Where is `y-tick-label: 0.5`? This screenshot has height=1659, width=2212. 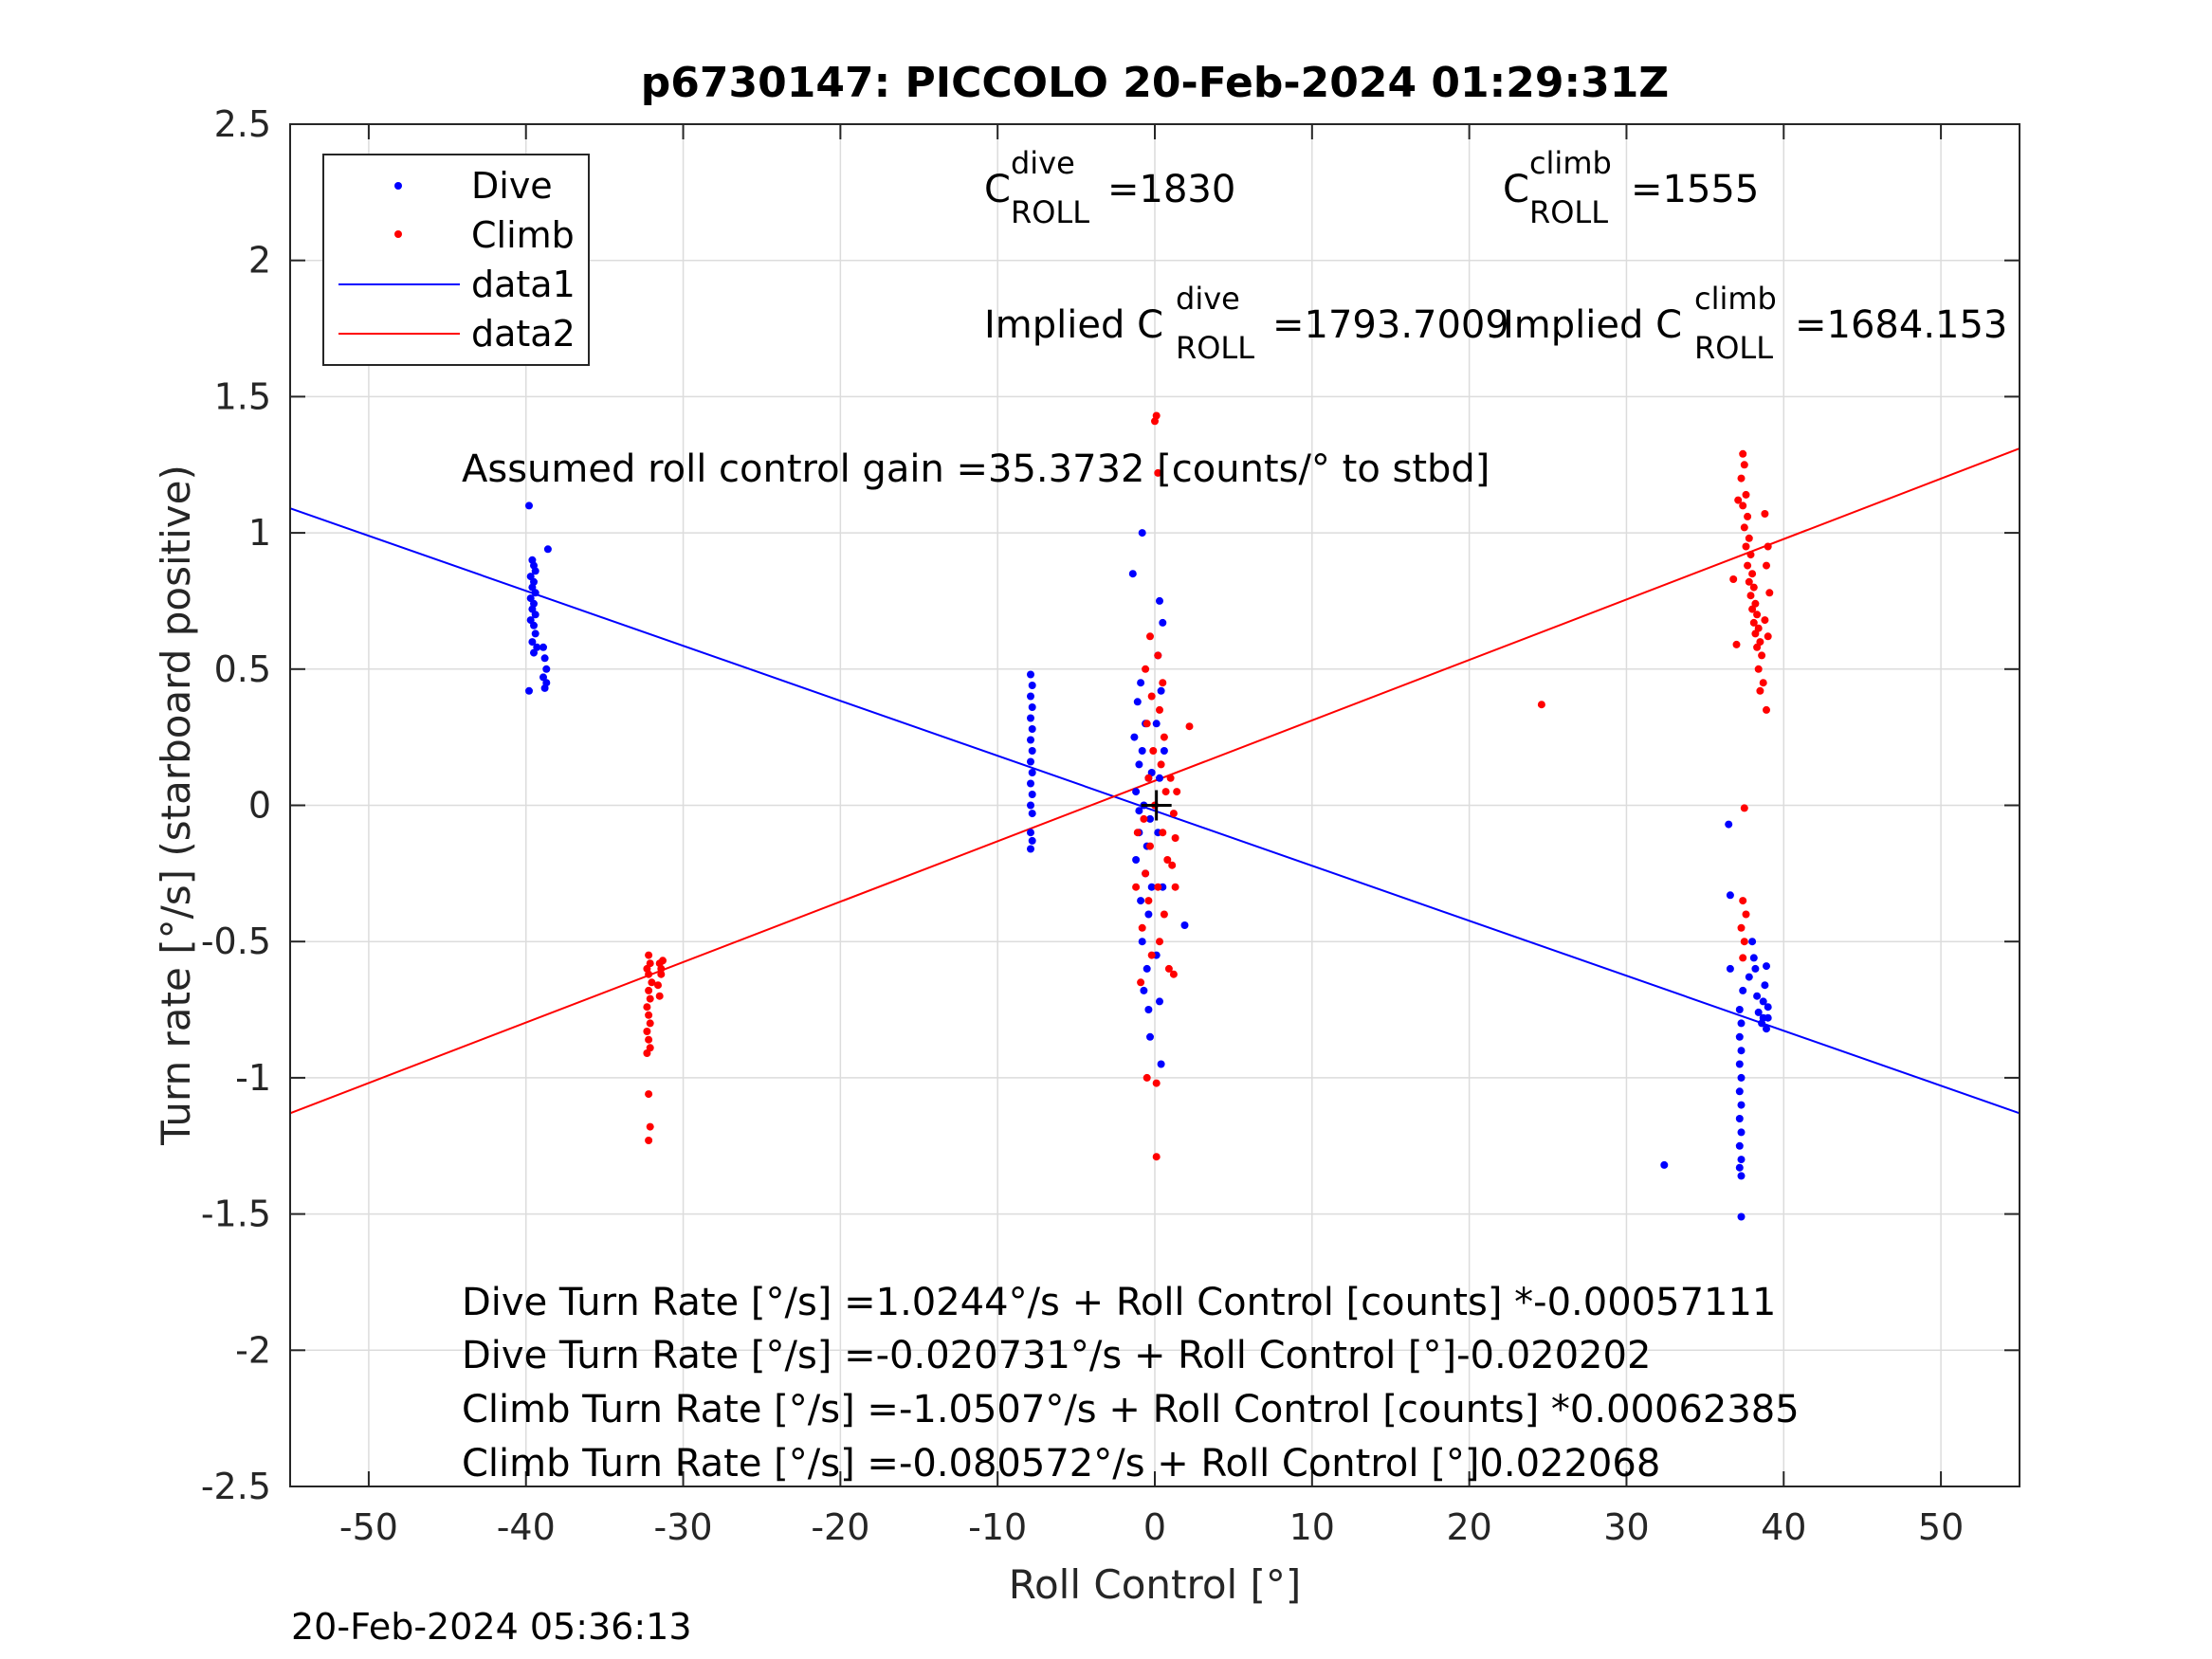
y-tick-label: 0.5 is located at coordinates (242, 669).